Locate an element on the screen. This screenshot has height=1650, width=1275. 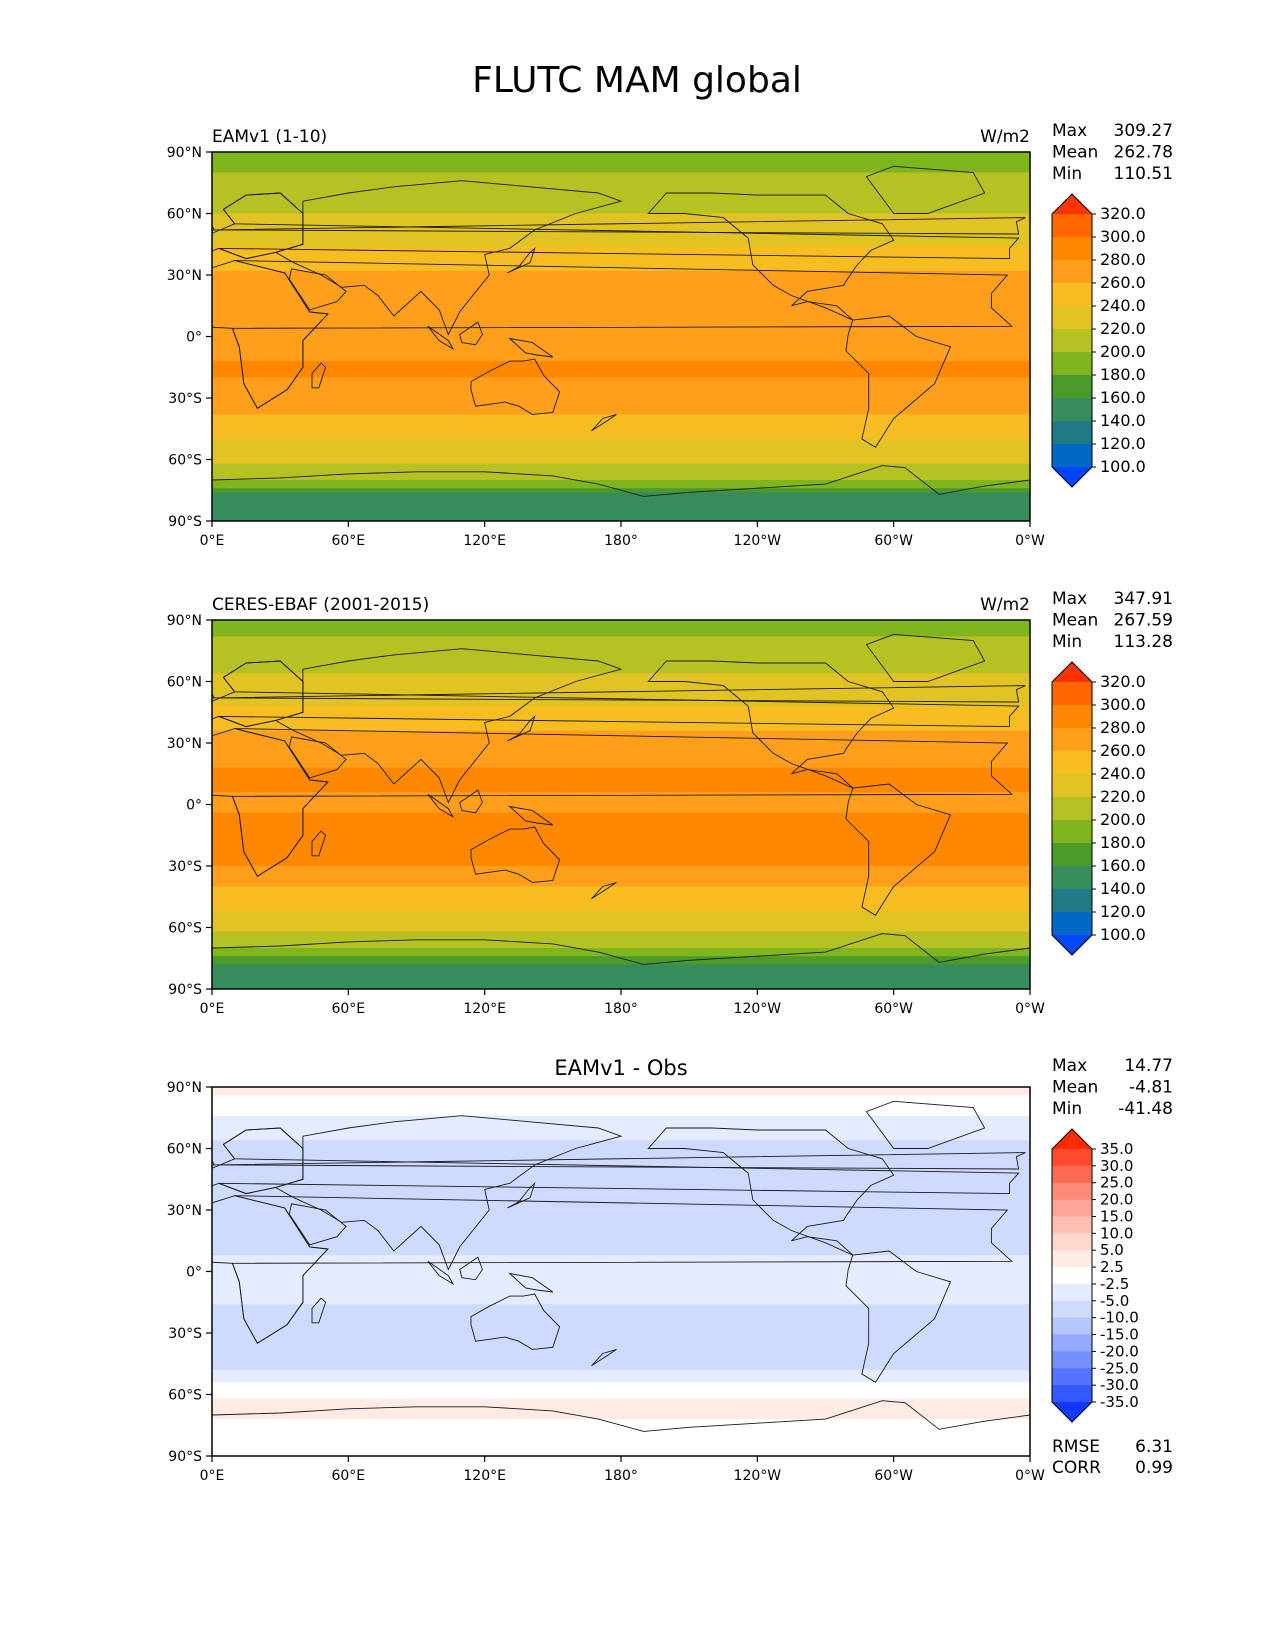
colorbar-label: 160.0 is located at coordinates (1123, 397).